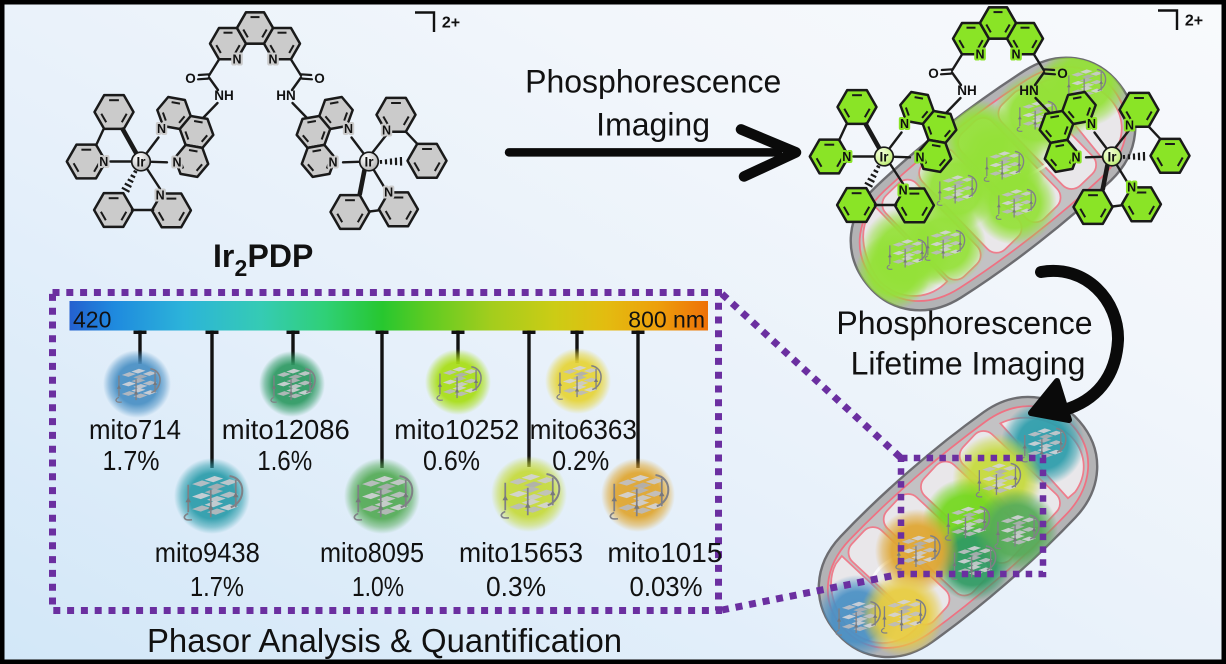 The width and height of the screenshot is (1226, 664). What do you see at coordinates (372, 552) in the screenshot?
I see `svg-text: mito8095` at bounding box center [372, 552].